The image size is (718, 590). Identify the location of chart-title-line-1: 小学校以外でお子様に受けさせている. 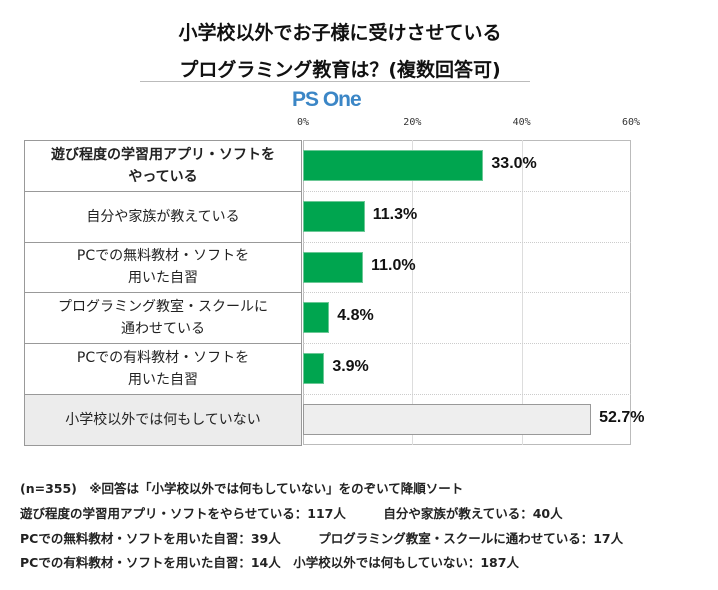
(340, 33).